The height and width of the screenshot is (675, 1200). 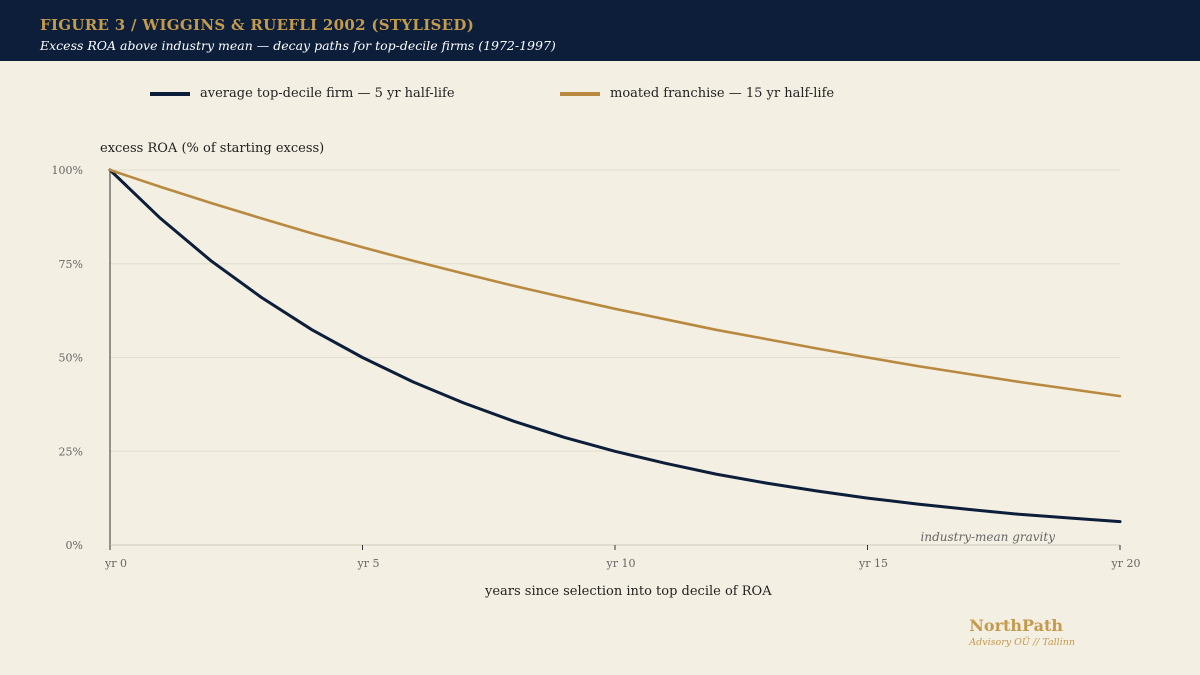 What do you see at coordinates (722, 93) in the screenshot?
I see `legend-label-moated: moated franchise — 15 yr half-life` at bounding box center [722, 93].